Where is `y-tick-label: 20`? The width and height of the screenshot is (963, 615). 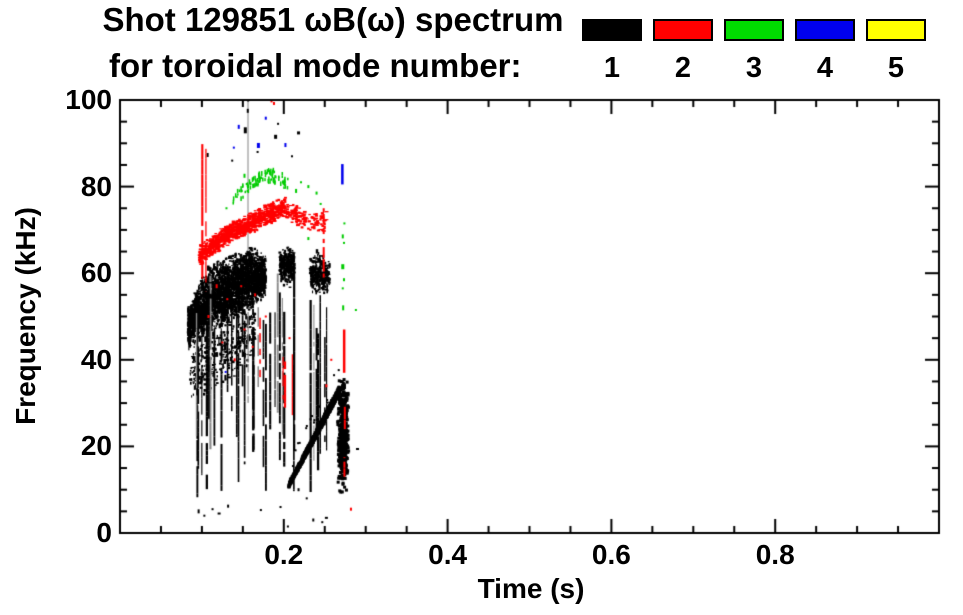
y-tick-label: 20 is located at coordinates (96, 446).